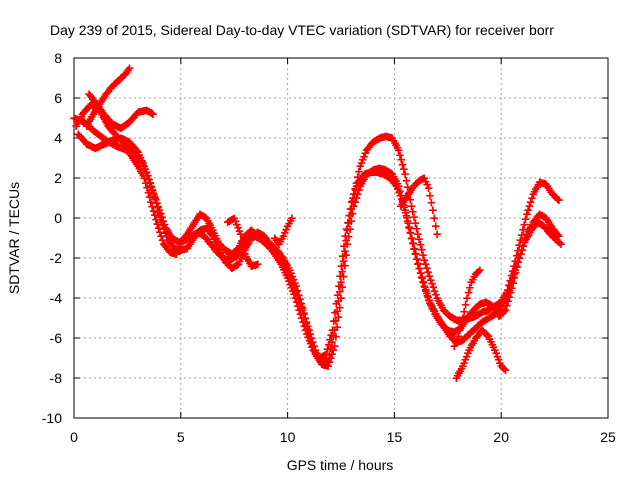 The width and height of the screenshot is (640, 480). Describe the element at coordinates (608, 437) in the screenshot. I see `x-tick-label: 25` at that location.